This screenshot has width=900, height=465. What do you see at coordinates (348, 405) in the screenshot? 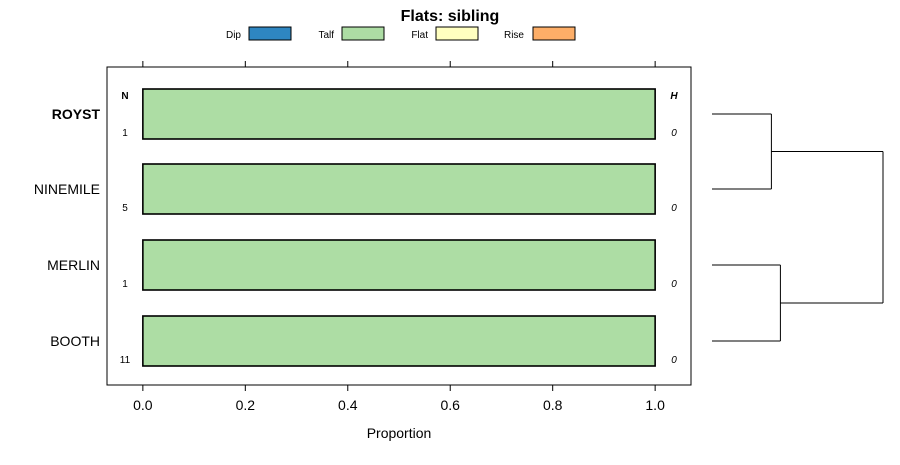
I see `x-tick-label: 0.4` at bounding box center [348, 405].